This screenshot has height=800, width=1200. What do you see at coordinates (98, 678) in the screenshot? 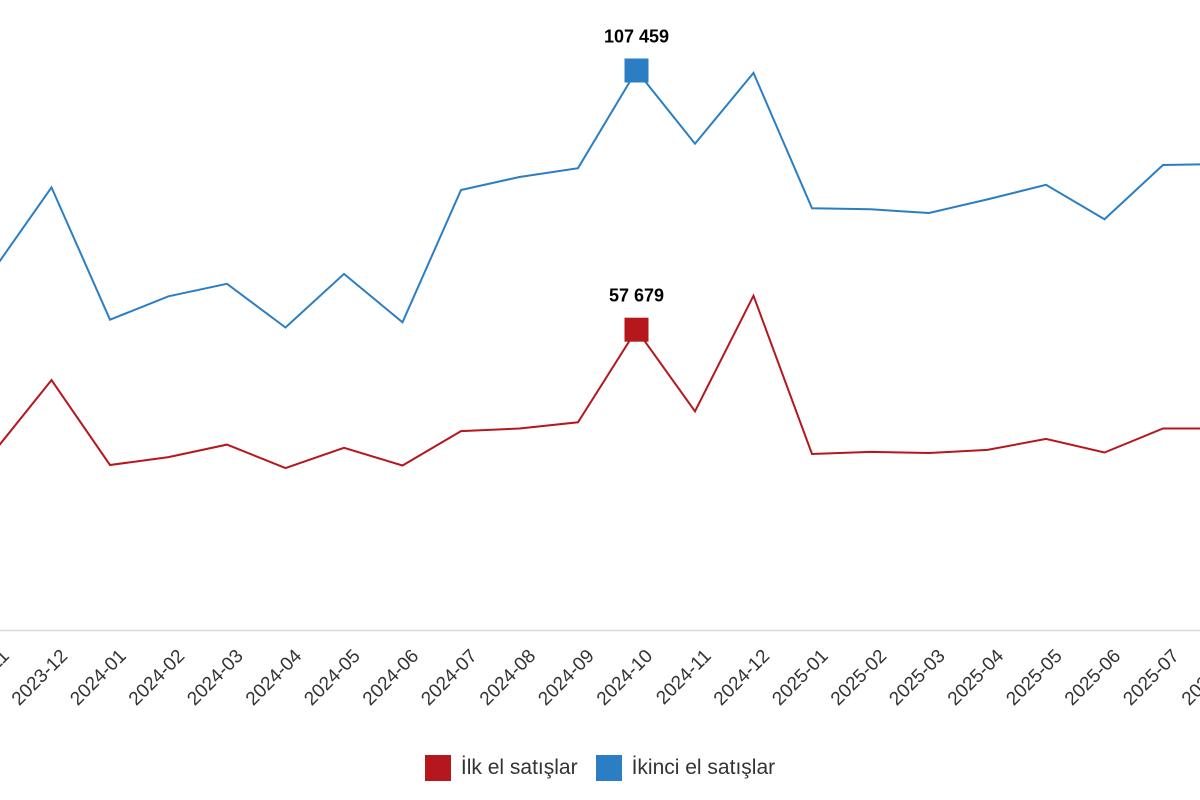
I see `x-tick-label: 2024-01` at bounding box center [98, 678].